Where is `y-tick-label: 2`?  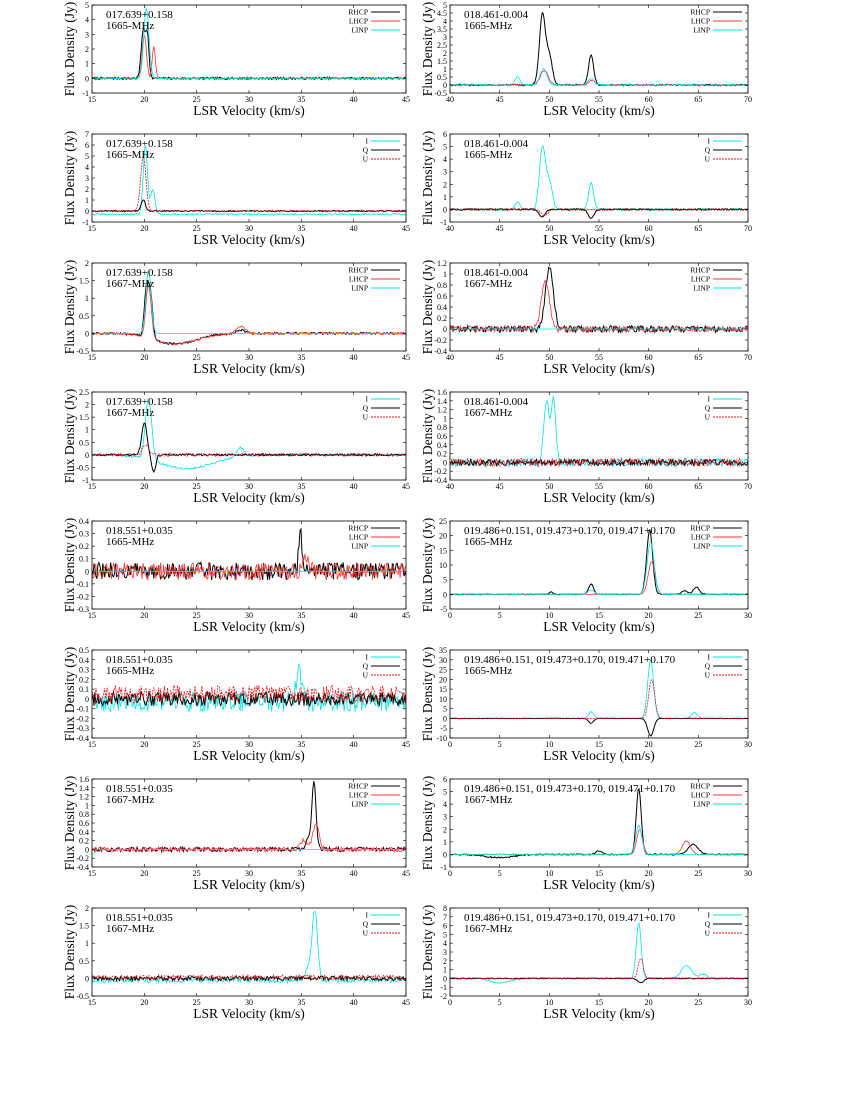 y-tick-label: 2 is located at coordinates (445, 961).